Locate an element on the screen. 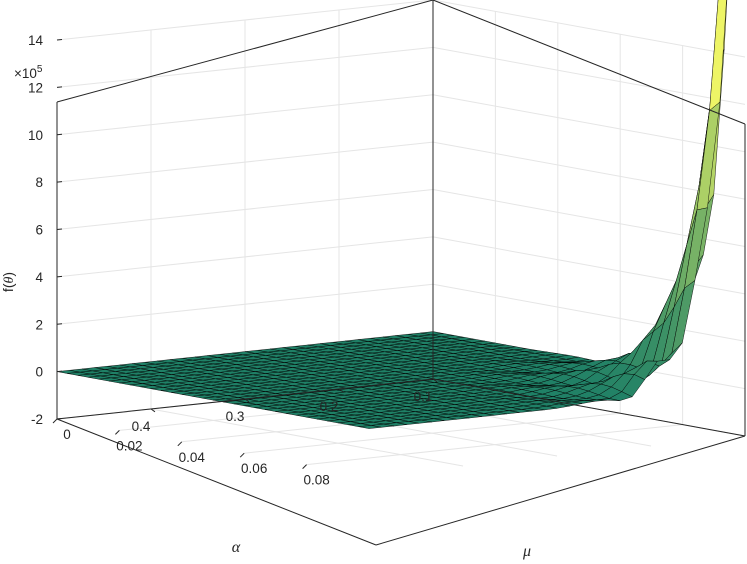 Image resolution: width=747 pixels, height=564 pixels. floor-back-right is located at coordinates (589, 407).